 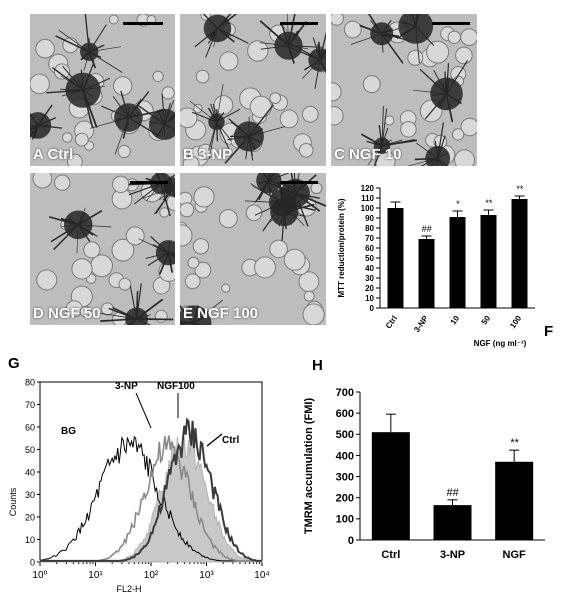 I want to click on y-axis-title: Counts, so click(x=13, y=501).